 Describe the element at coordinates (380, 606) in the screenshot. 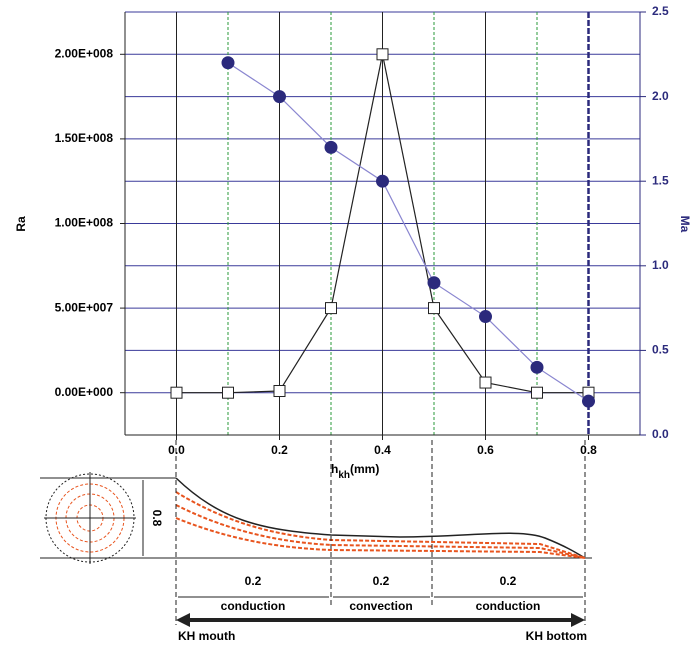

I see `segment-mode: convection` at that location.